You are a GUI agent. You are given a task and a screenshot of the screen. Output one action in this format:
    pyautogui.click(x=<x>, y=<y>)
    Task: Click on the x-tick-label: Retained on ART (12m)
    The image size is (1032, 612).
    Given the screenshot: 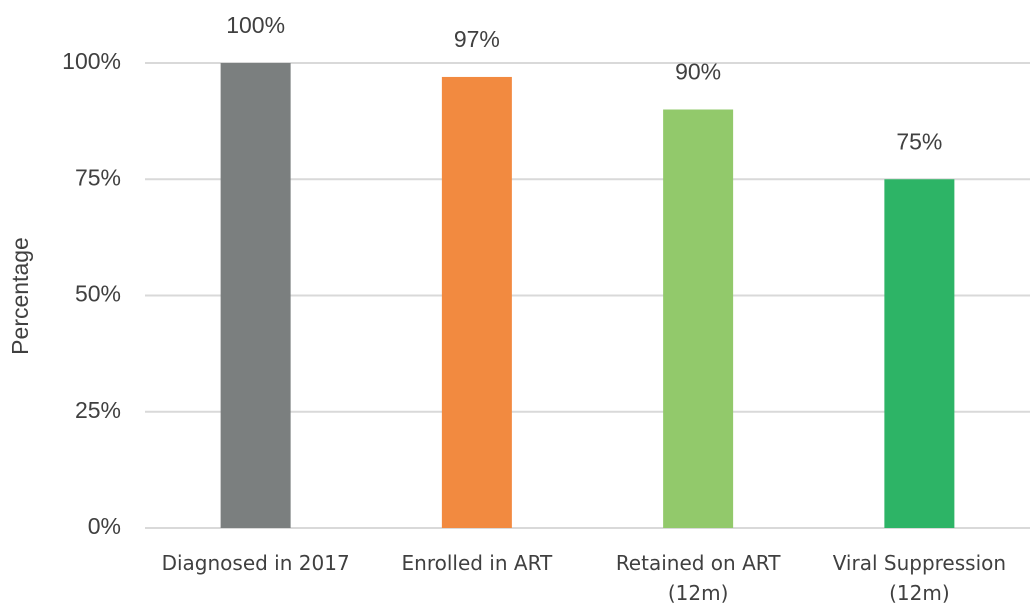 What is the action you would take?
    pyautogui.click(x=698, y=578)
    